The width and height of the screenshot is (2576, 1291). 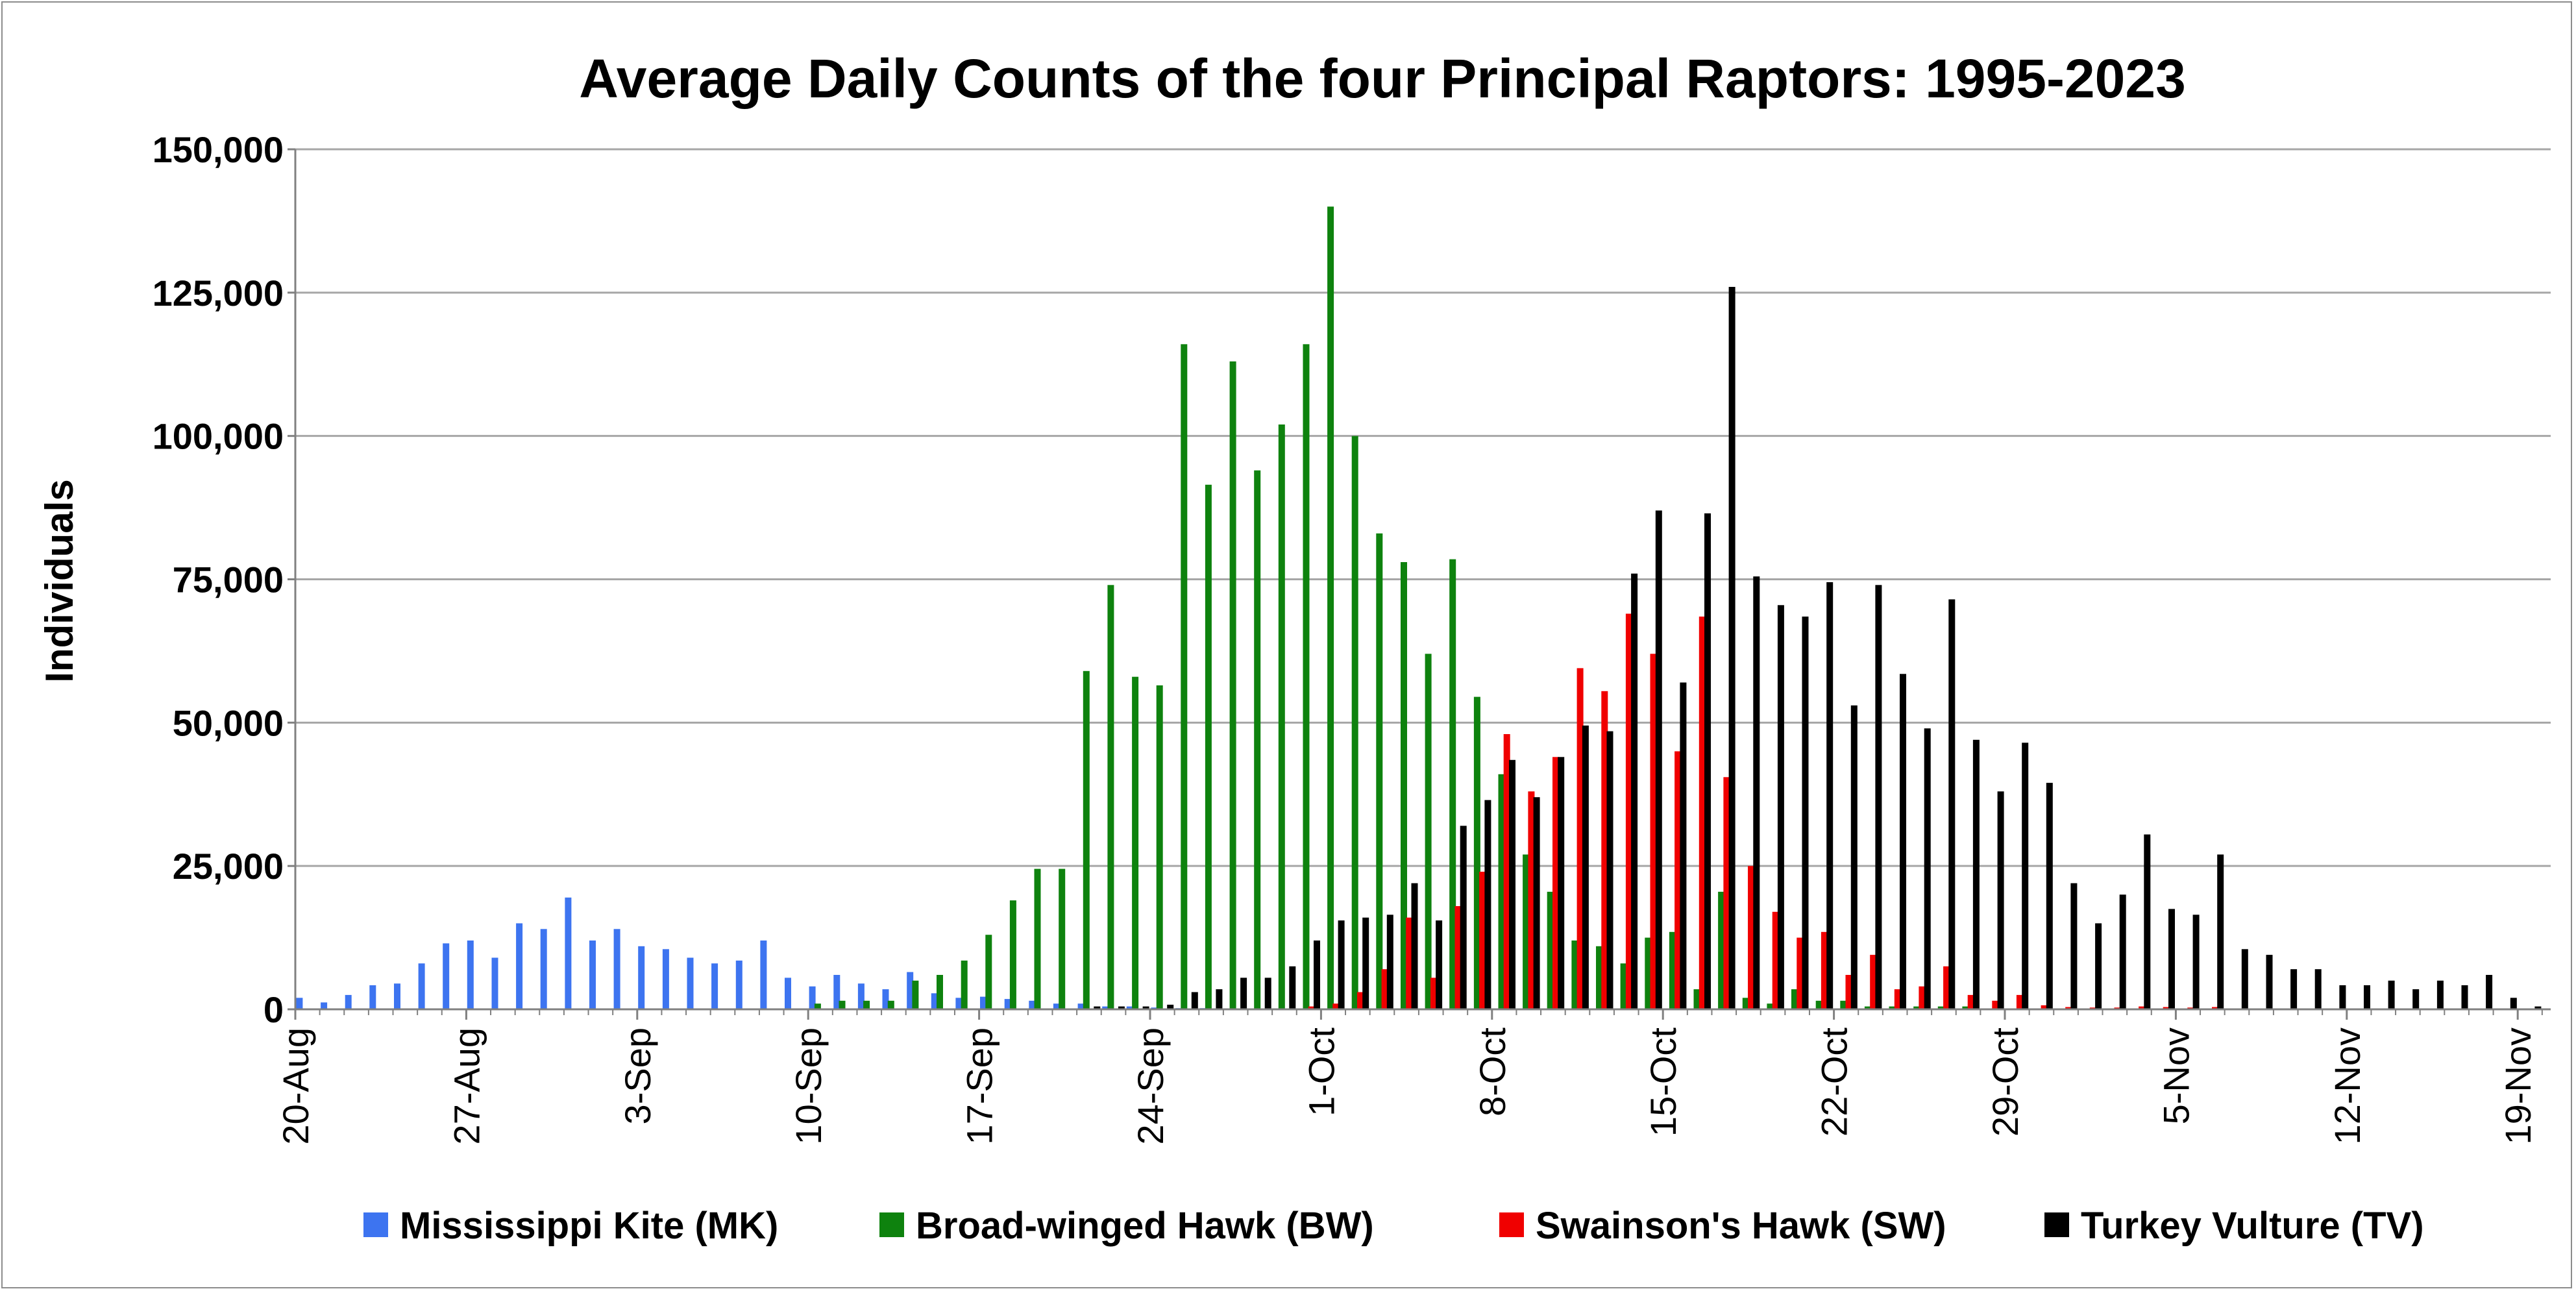 I want to click on y-tick-label: 0, so click(x=274, y=1009).